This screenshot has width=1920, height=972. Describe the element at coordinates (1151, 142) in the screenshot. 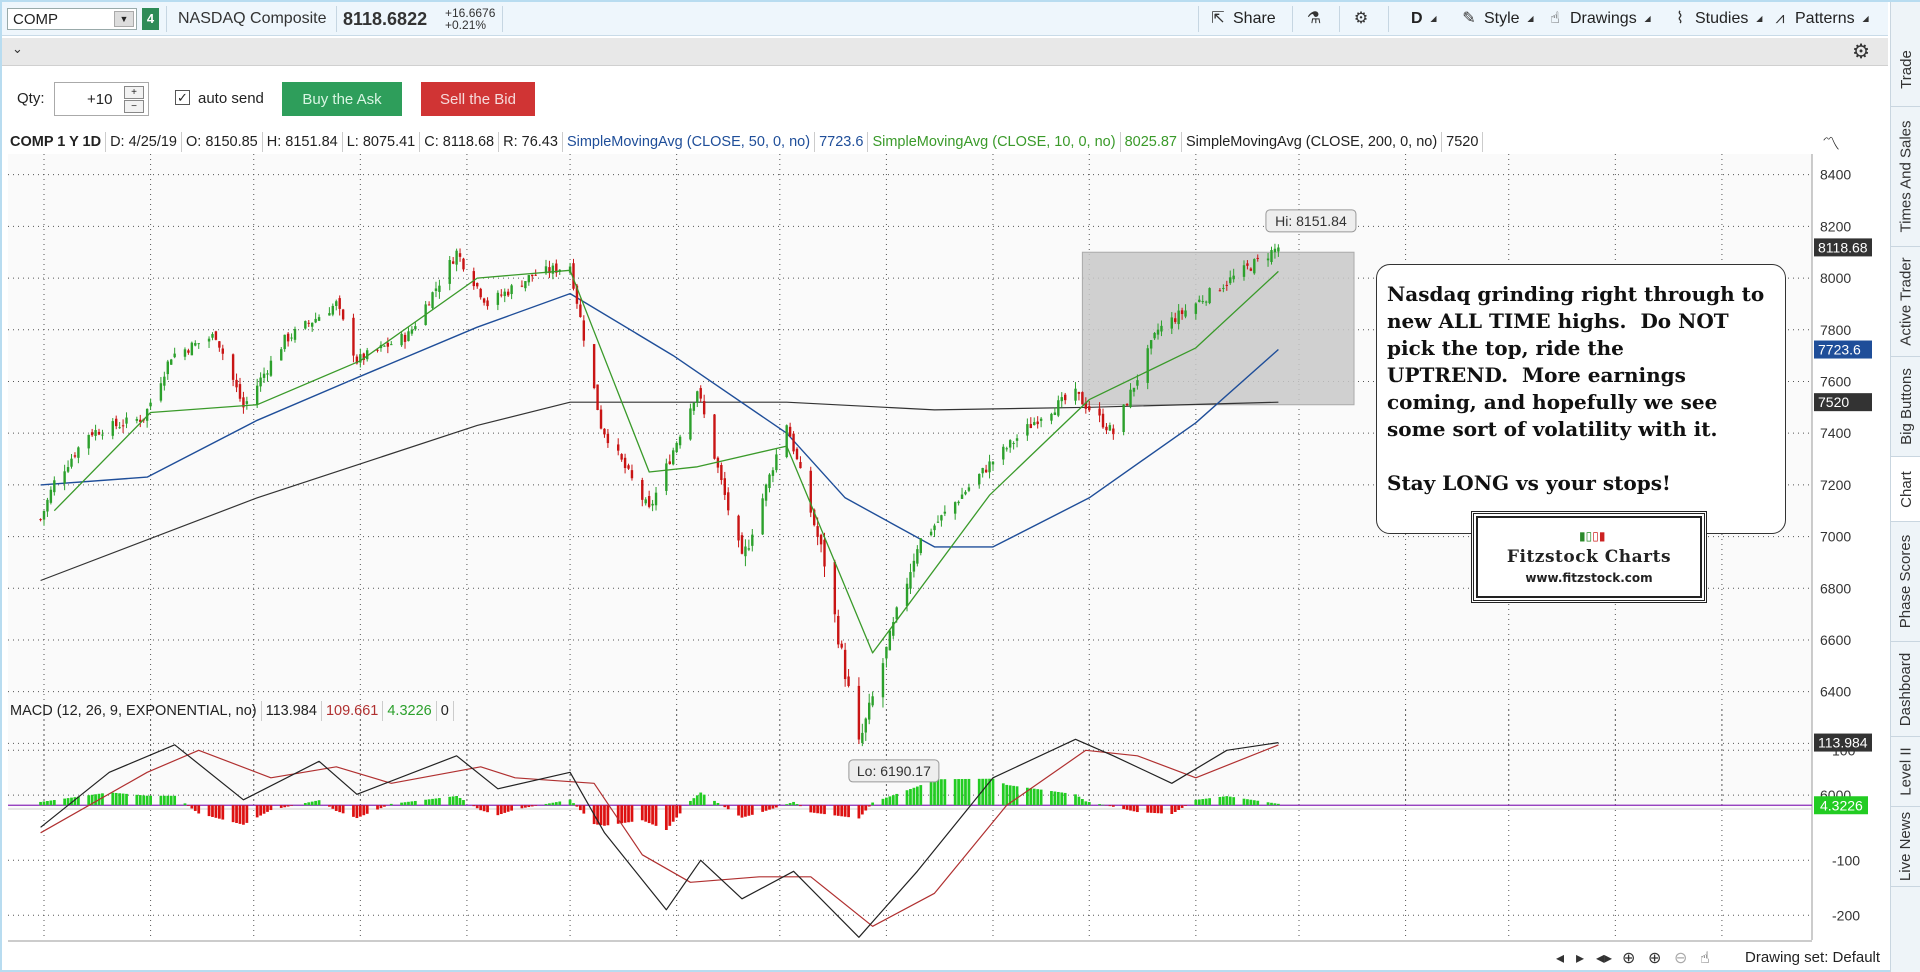

I see `sma10-value: 8025.87` at that location.